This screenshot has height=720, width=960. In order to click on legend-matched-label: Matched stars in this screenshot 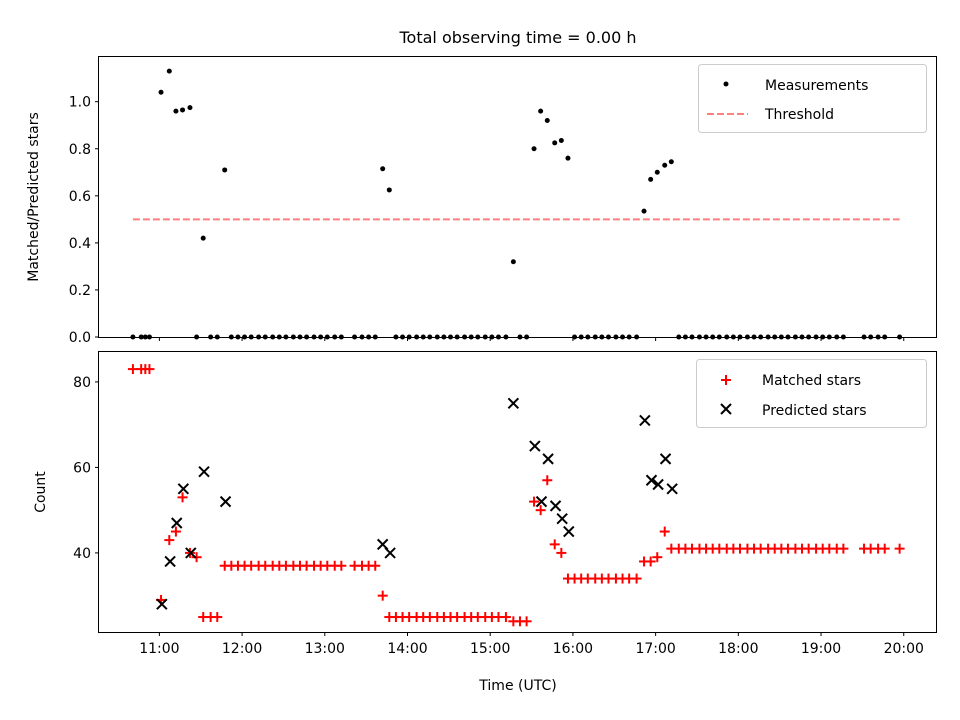, I will do `click(811, 381)`.